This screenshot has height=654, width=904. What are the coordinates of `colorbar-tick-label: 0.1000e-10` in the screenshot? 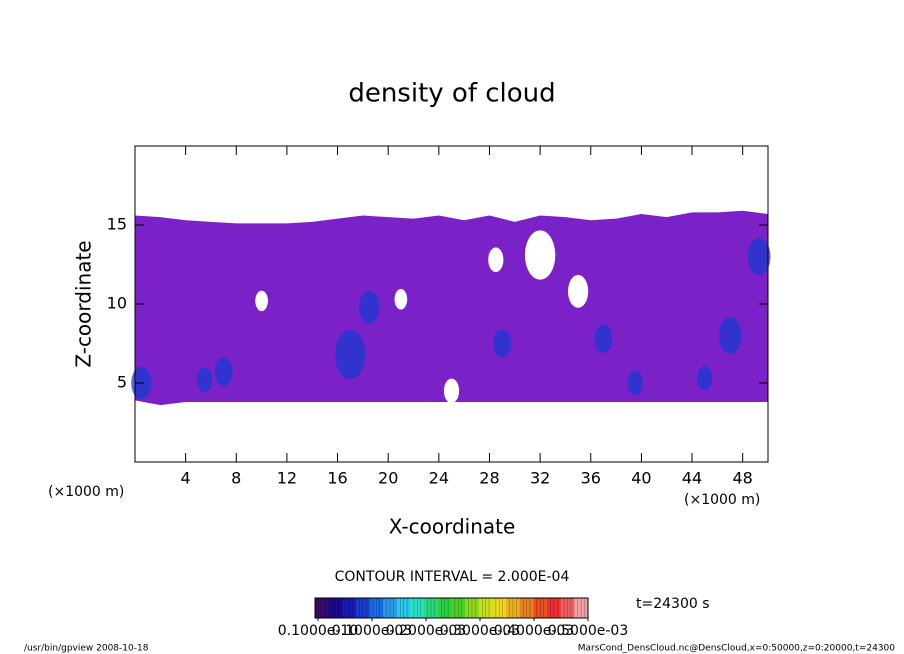 It's located at (318, 631).